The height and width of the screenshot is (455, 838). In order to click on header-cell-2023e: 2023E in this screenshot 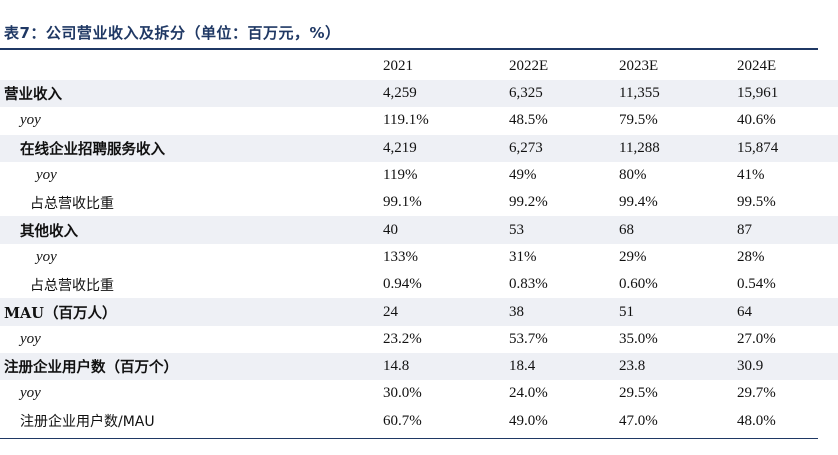, I will do `click(639, 66)`.